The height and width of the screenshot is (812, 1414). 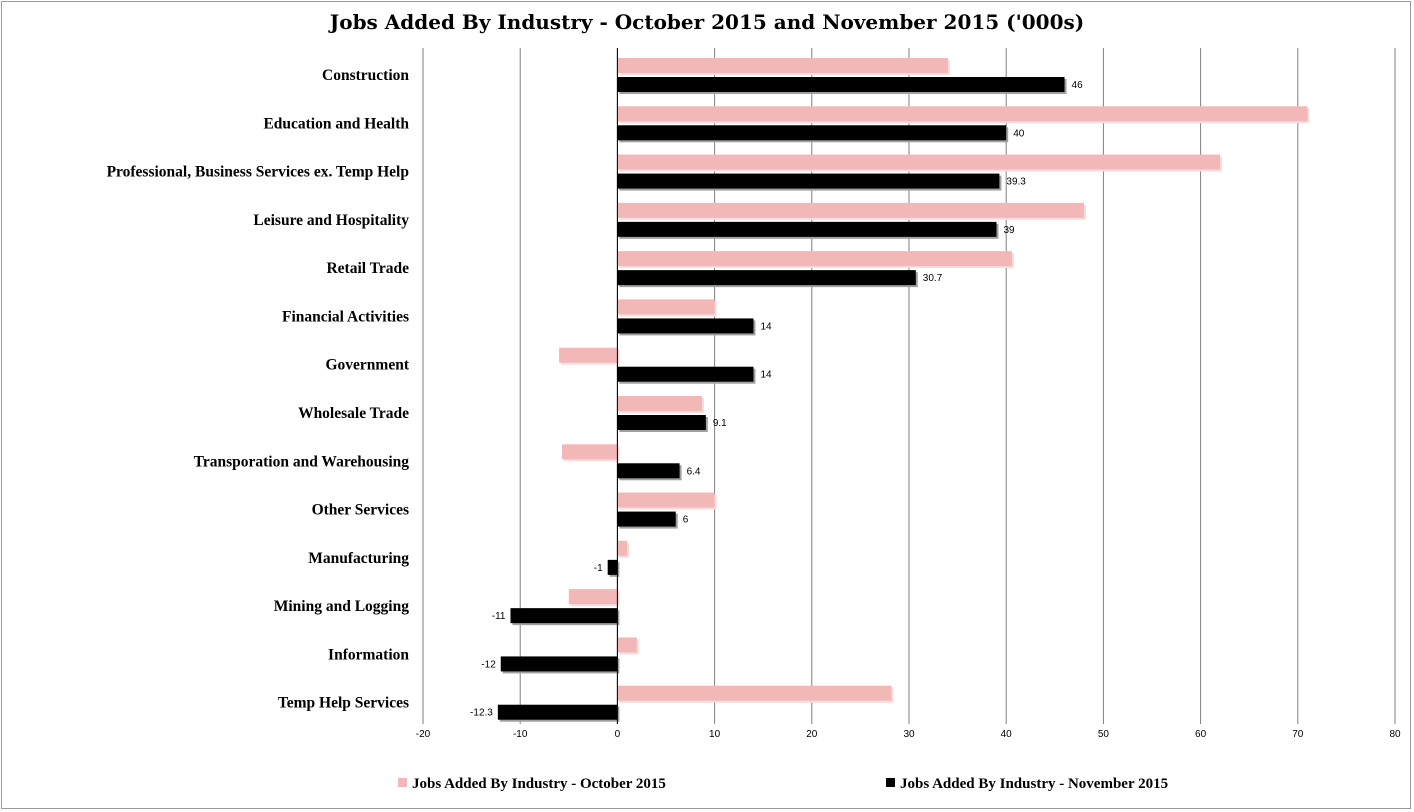 I want to click on legend-label-november: Jobs Added By Industry - November 2015, so click(x=1034, y=784).